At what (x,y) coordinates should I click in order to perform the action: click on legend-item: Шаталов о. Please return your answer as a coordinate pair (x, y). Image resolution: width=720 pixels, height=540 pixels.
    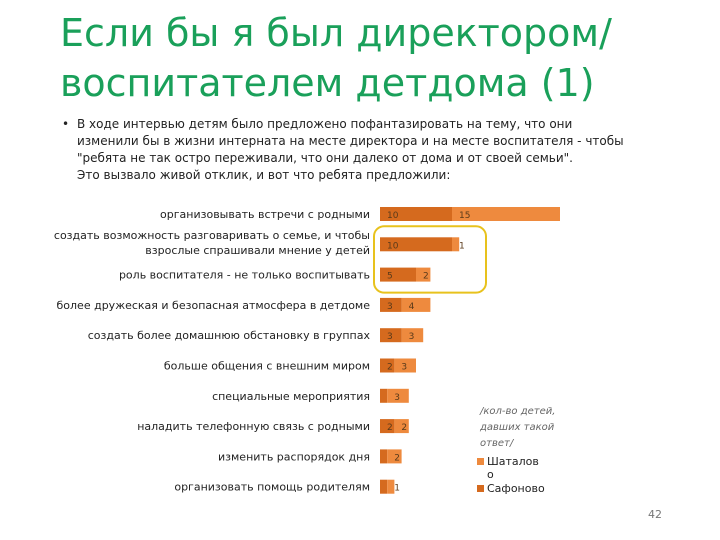
    Looking at the image, I should click on (511, 468).